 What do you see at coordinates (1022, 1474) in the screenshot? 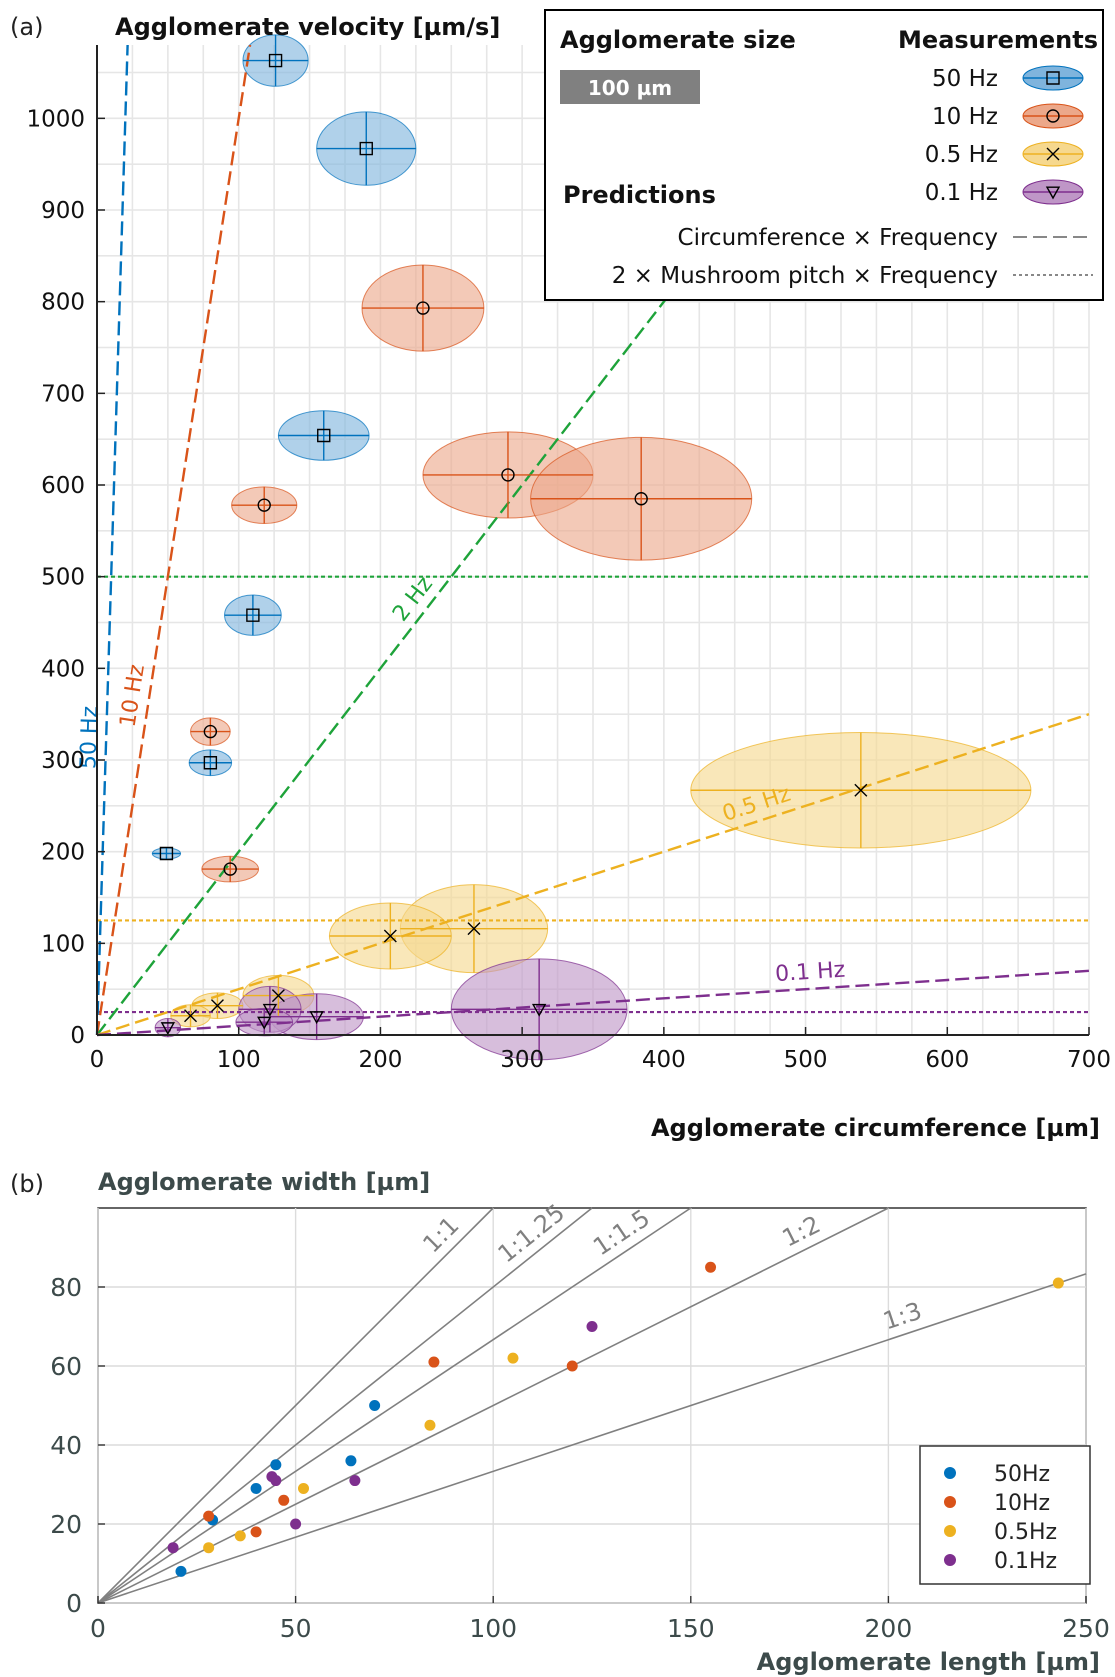
I see `legend-label-0: 50Hz` at bounding box center [1022, 1474].